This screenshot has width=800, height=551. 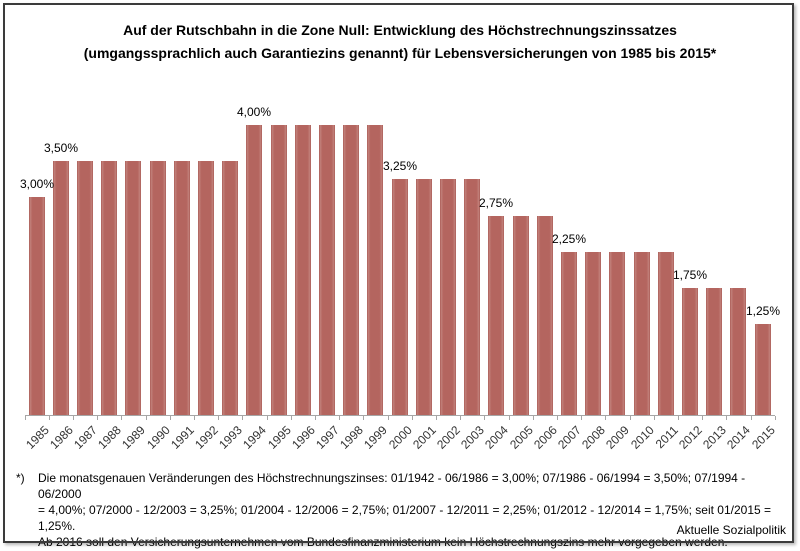 What do you see at coordinates (375, 270) in the screenshot?
I see `bar-1999` at bounding box center [375, 270].